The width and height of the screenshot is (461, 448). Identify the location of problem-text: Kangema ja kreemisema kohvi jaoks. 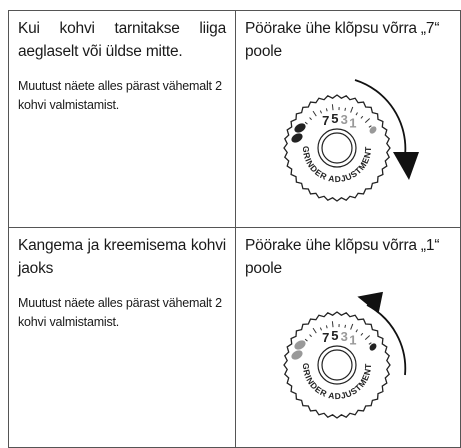
(122, 257).